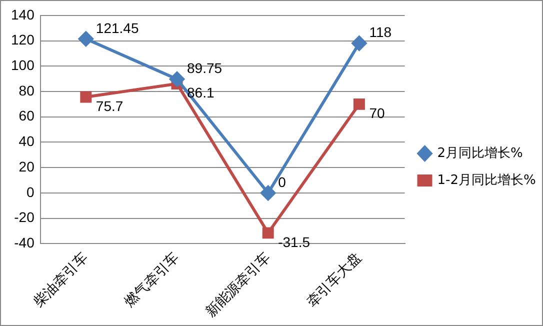 This screenshot has height=326, width=543. What do you see at coordinates (152, 280) in the screenshot?
I see `x-tick-label: 燃气牵引车` at bounding box center [152, 280].